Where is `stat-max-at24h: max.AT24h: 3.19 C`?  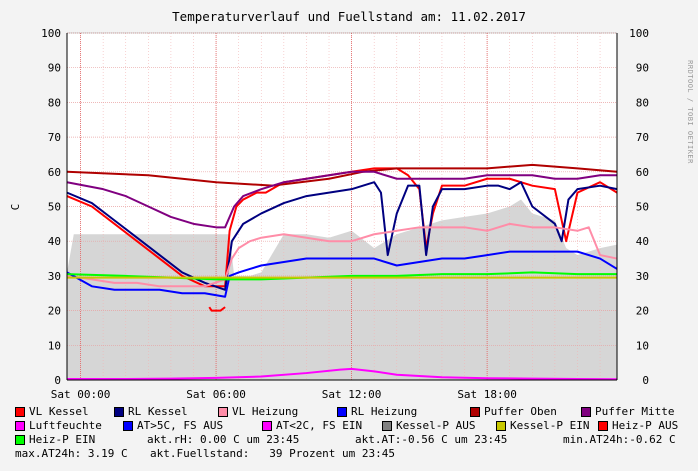
stat-max-at24h: max.AT24h: 3.19 C is located at coordinates (71, 453).